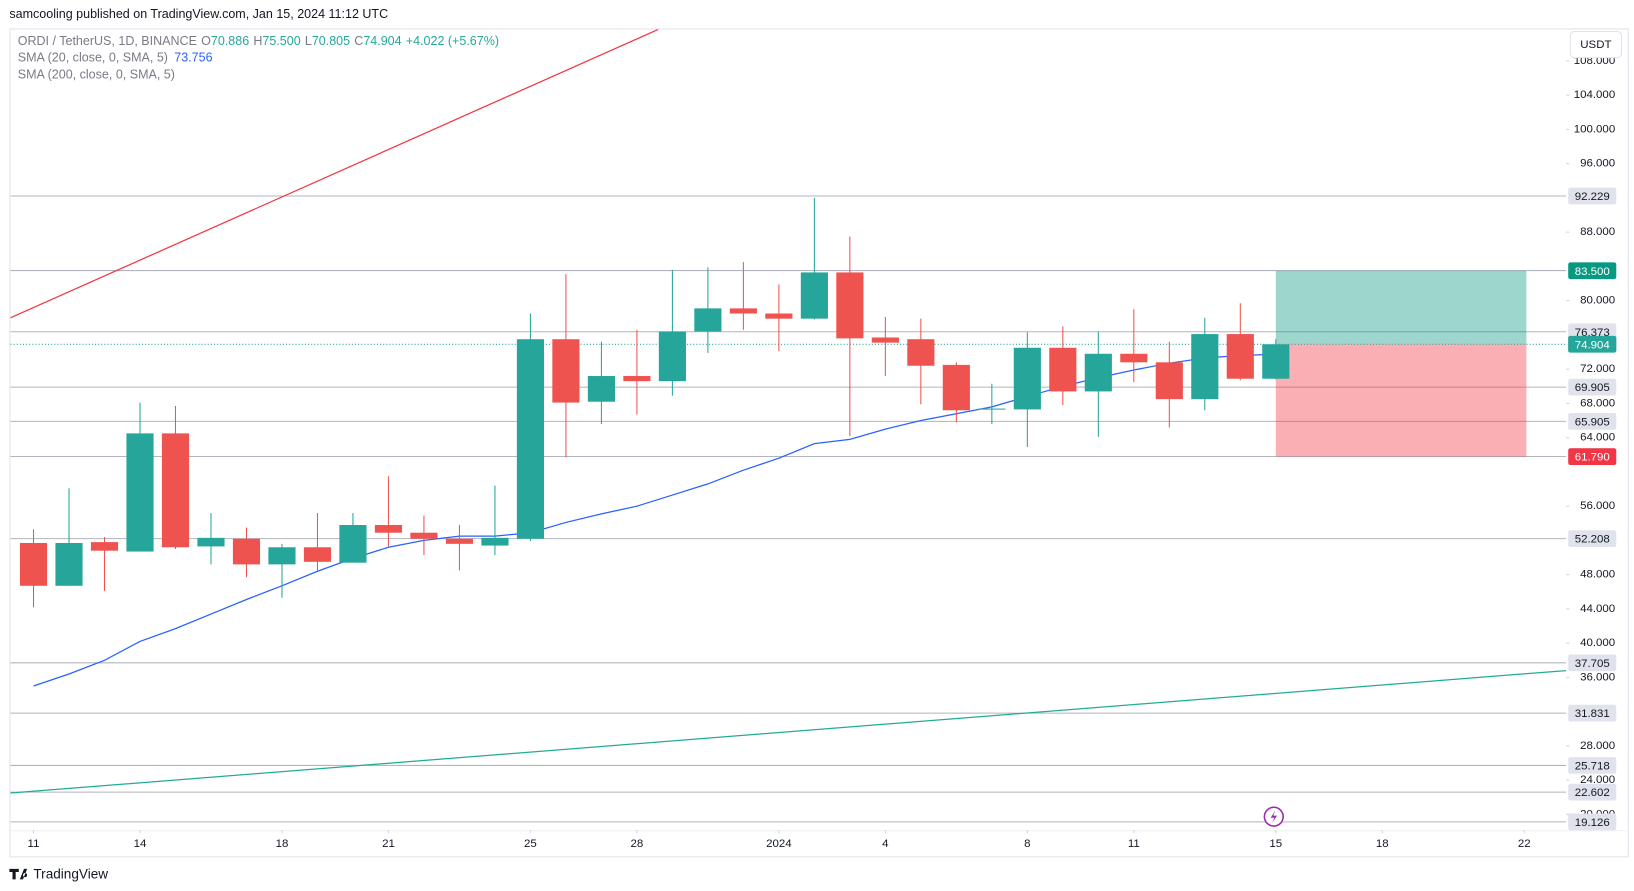  I want to click on position-loss-zone, so click(1401, 400).